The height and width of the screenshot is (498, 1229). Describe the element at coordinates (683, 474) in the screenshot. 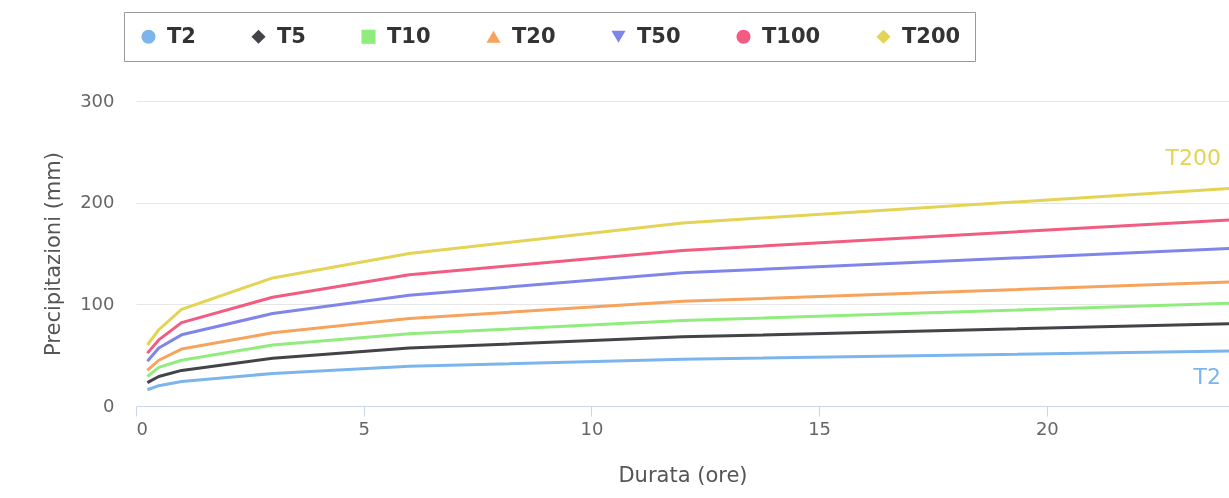

I see `x-axis-title: Durata (ore)` at that location.